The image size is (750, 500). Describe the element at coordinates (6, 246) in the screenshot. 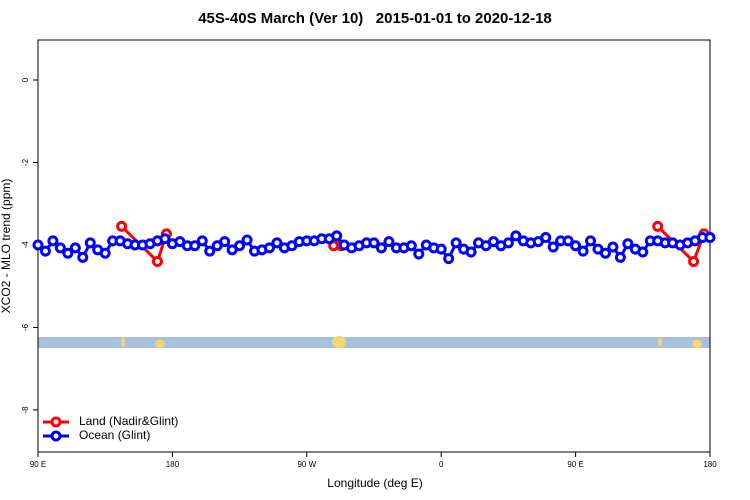

I see `y-axis-label: XCO2 - MLO trend (ppm)` at that location.